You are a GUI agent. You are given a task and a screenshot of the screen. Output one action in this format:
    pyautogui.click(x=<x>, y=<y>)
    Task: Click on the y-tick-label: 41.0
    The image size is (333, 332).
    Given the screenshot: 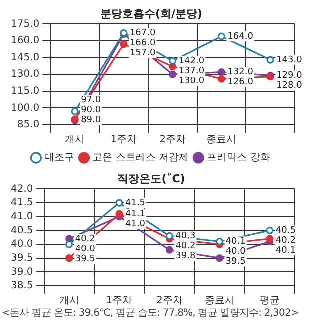 What is the action you would take?
    pyautogui.click(x=22, y=216)
    